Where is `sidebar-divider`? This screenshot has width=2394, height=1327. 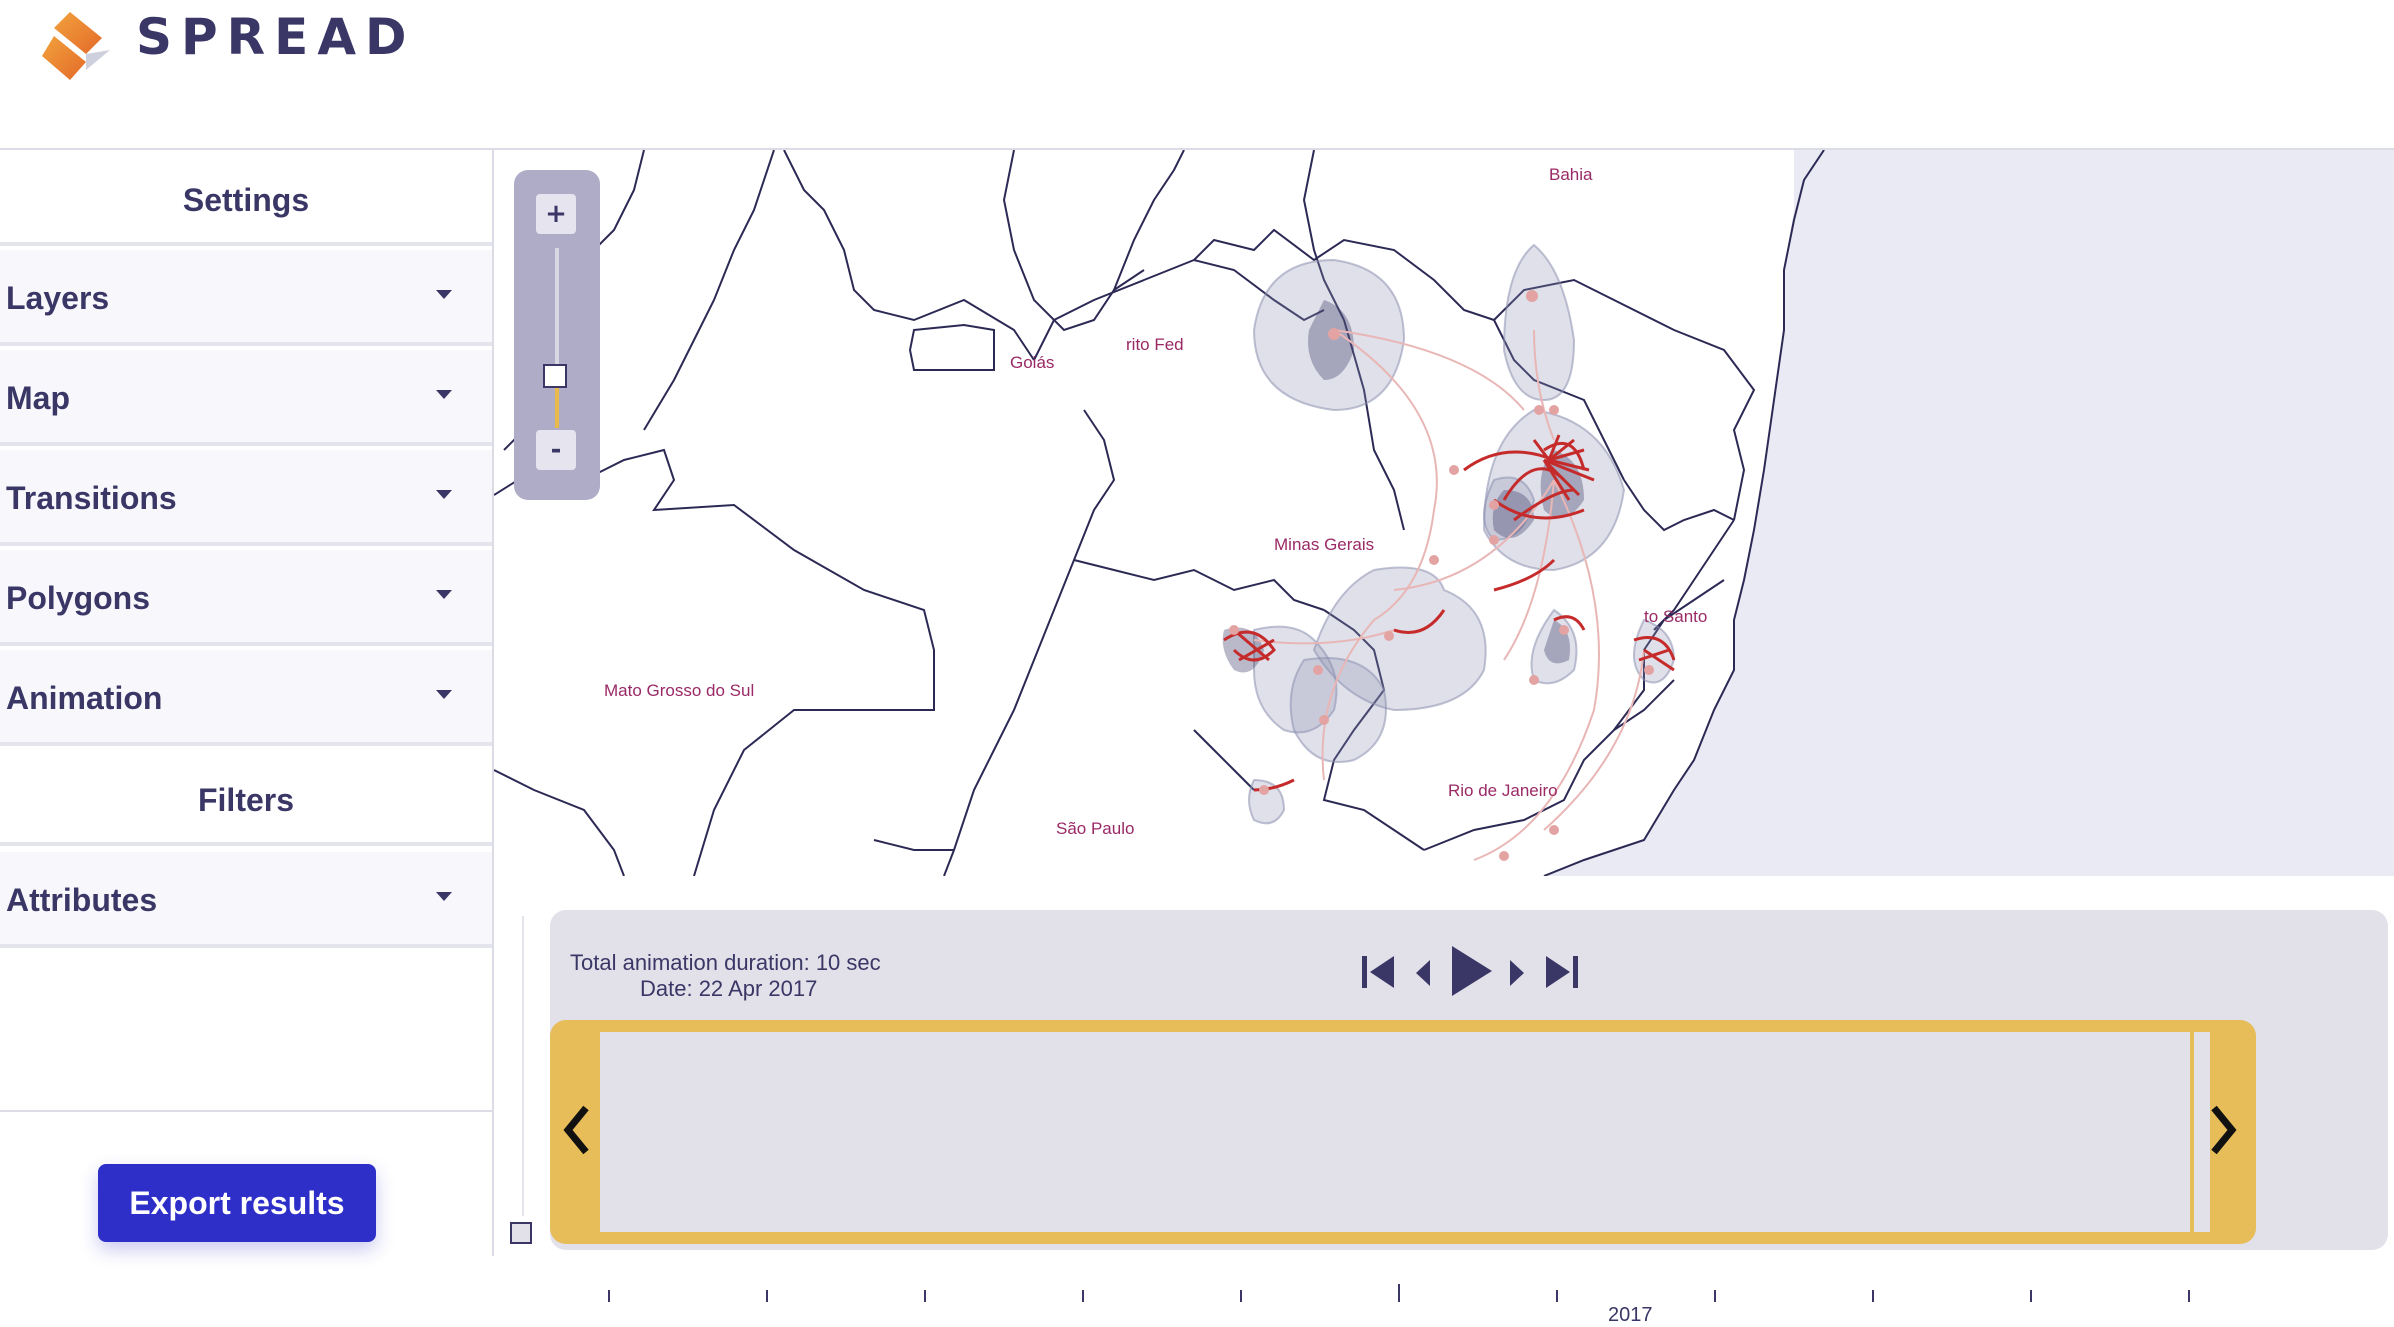 sidebar-divider is located at coordinates (246, 1111).